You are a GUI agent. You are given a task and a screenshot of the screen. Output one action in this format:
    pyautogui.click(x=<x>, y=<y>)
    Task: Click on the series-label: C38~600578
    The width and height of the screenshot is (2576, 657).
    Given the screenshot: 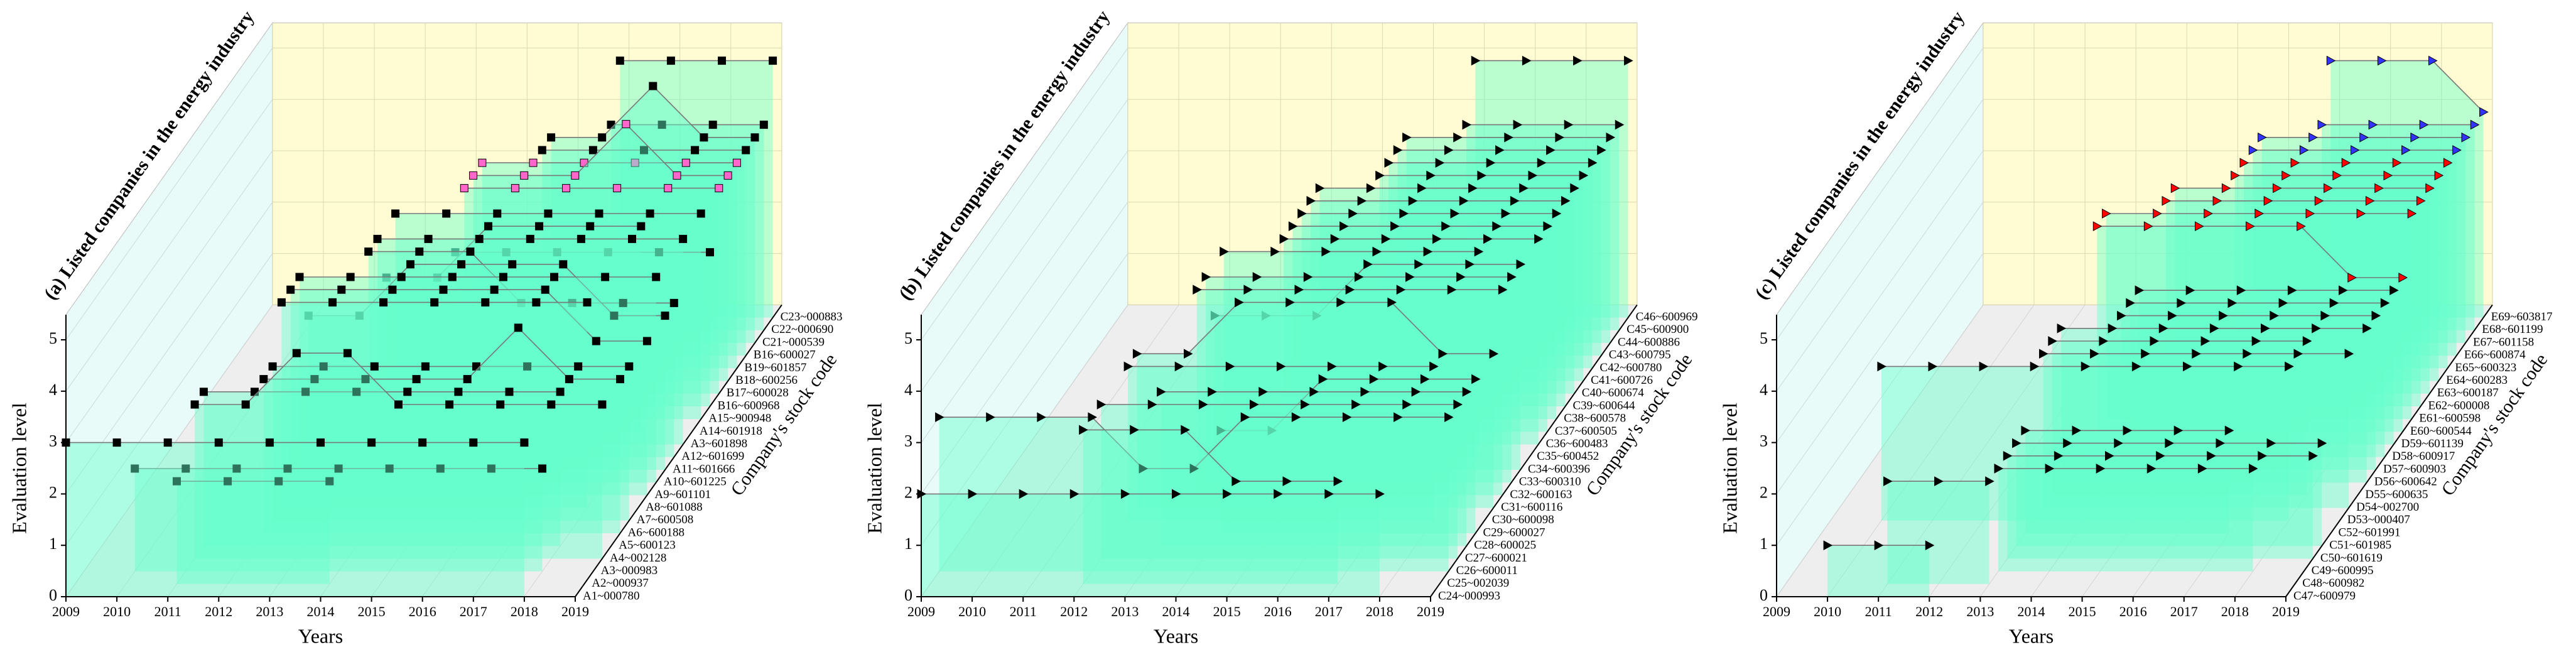 What is the action you would take?
    pyautogui.click(x=1595, y=418)
    